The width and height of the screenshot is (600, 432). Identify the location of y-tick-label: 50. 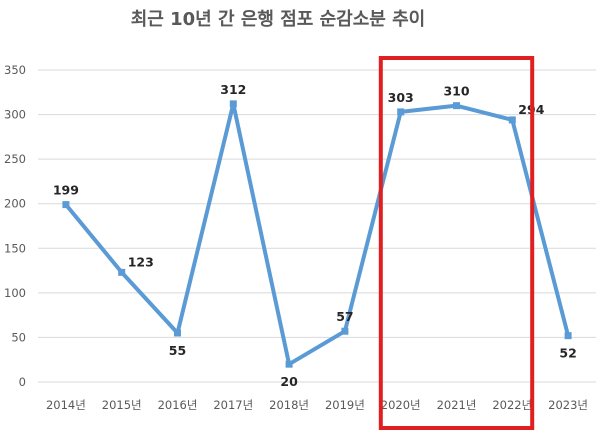
(18, 337).